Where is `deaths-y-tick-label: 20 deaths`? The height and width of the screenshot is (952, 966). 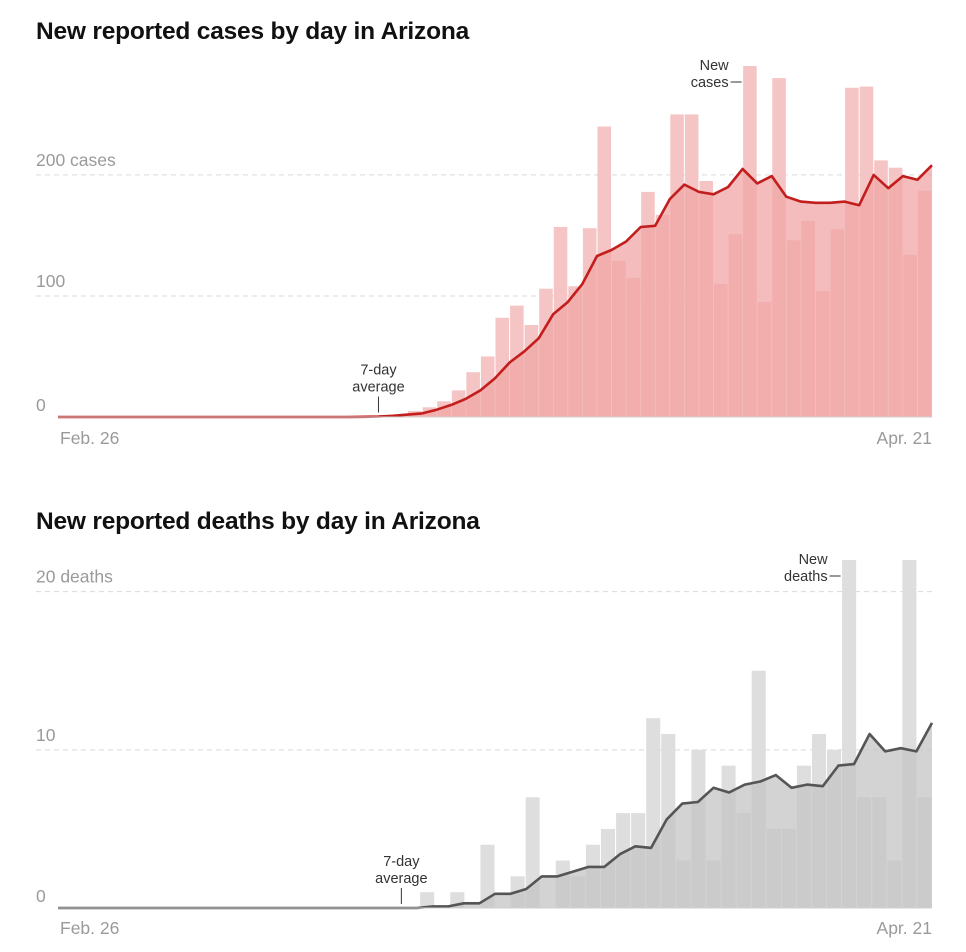 deaths-y-tick-label: 20 deaths is located at coordinates (74, 577).